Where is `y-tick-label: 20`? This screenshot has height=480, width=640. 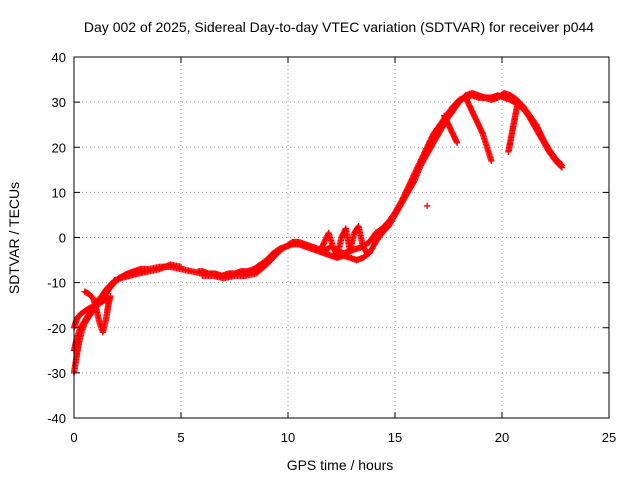
y-tick-label: 20 is located at coordinates (59, 147).